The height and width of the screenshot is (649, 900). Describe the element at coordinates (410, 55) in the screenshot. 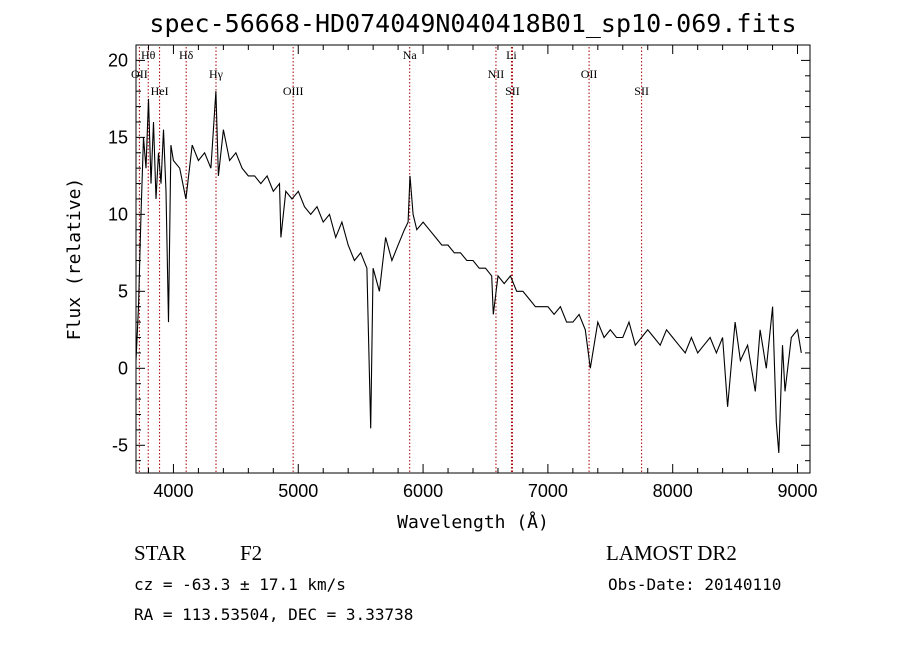

I see `spectral-line-label: Na` at that location.